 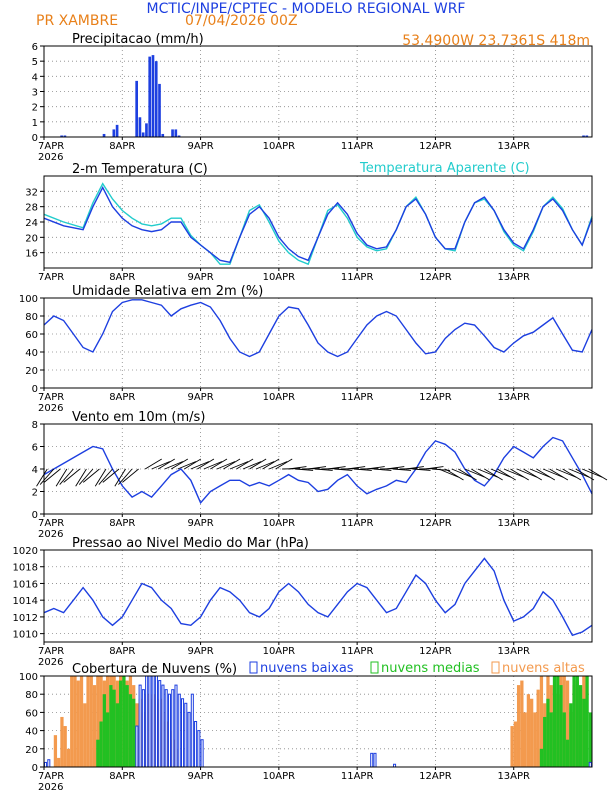 What do you see at coordinates (357, 651) in the screenshot?
I see `x-tick-label: 11APR` at bounding box center [357, 651].